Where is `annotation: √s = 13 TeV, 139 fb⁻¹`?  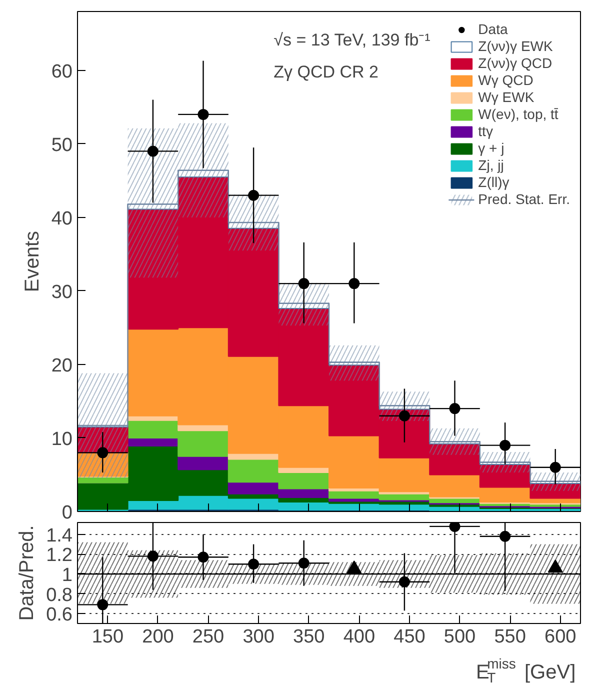
annotation: √s = 13 TeV, 139 fb⁻¹ is located at coordinates (352, 40).